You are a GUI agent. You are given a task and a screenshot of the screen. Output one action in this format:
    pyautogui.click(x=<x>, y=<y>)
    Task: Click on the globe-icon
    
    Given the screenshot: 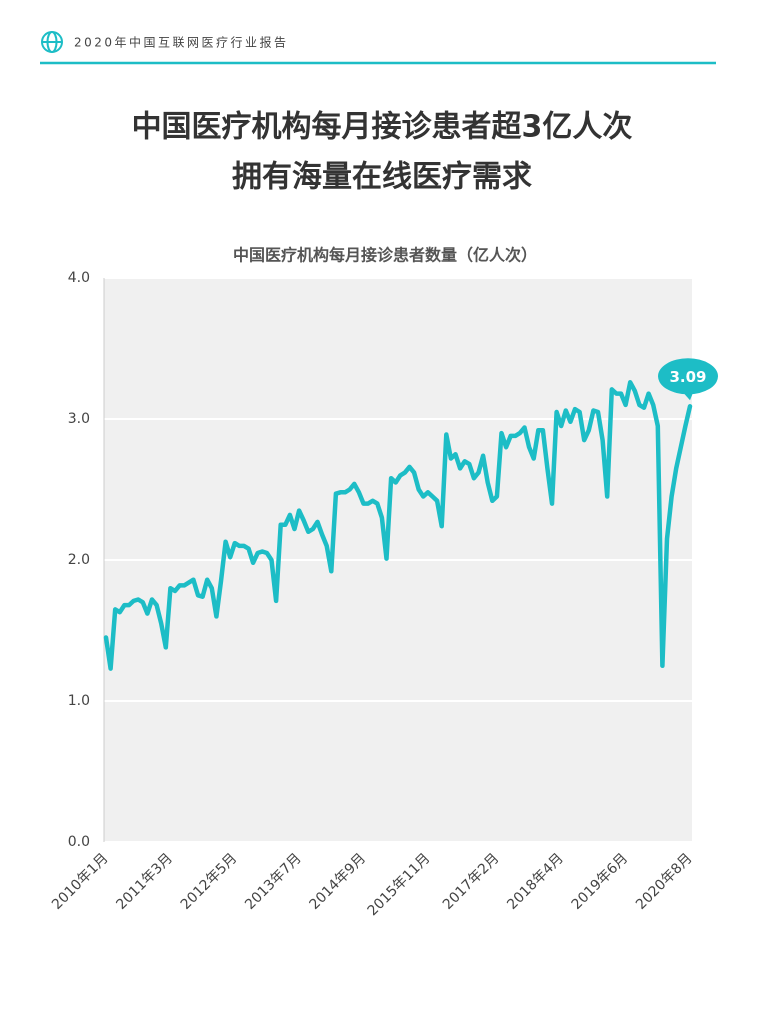 What is the action you would take?
    pyautogui.click(x=52, y=42)
    